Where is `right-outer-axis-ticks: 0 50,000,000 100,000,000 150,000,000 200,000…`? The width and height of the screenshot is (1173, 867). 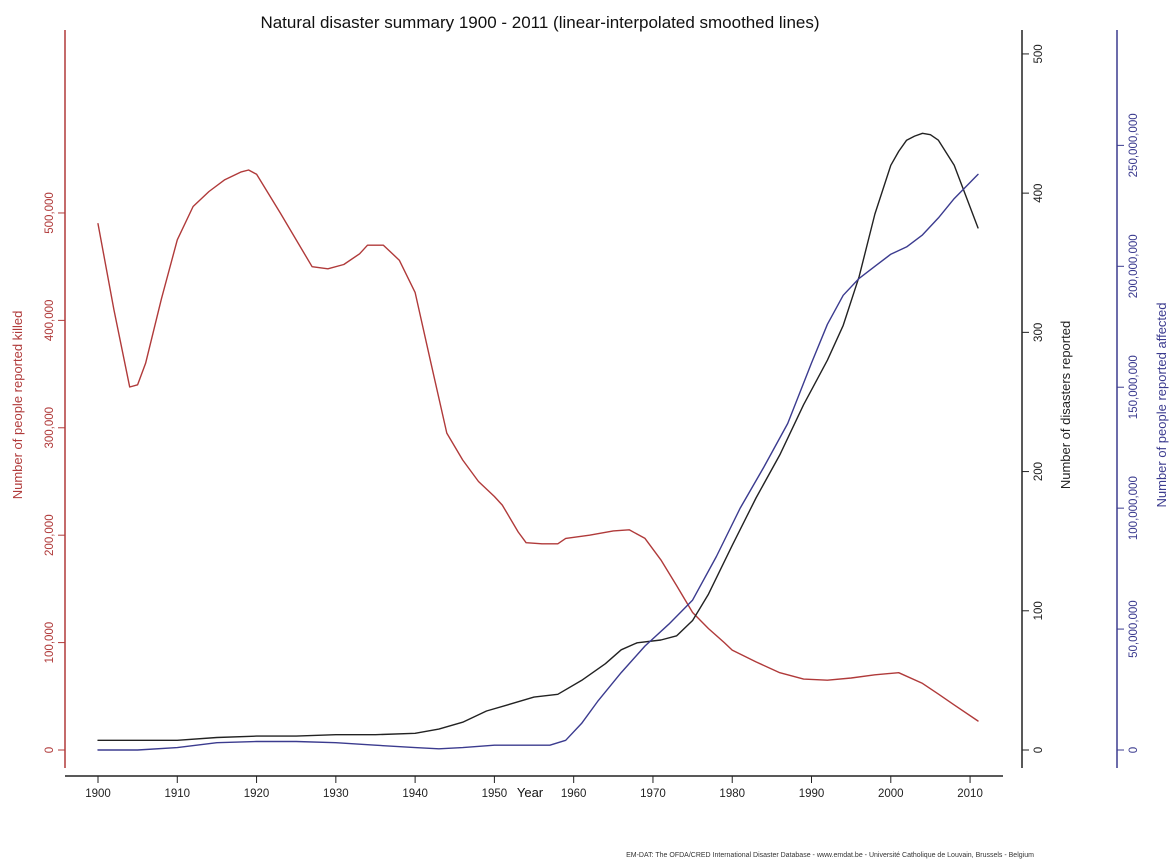 right-outer-axis-ticks: 0 50,000,000 100,000,000 150,000,000 200,000… is located at coordinates (1128, 433).